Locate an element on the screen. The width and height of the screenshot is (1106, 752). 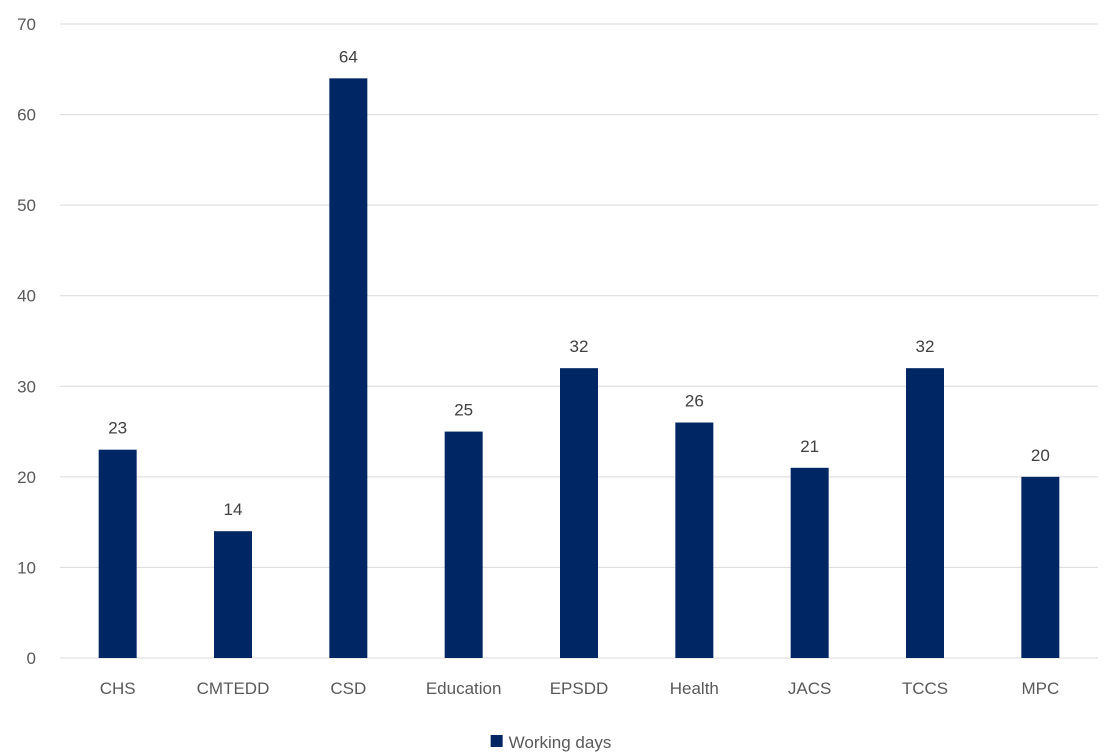
y-tick-label: 50 is located at coordinates (26, 205).